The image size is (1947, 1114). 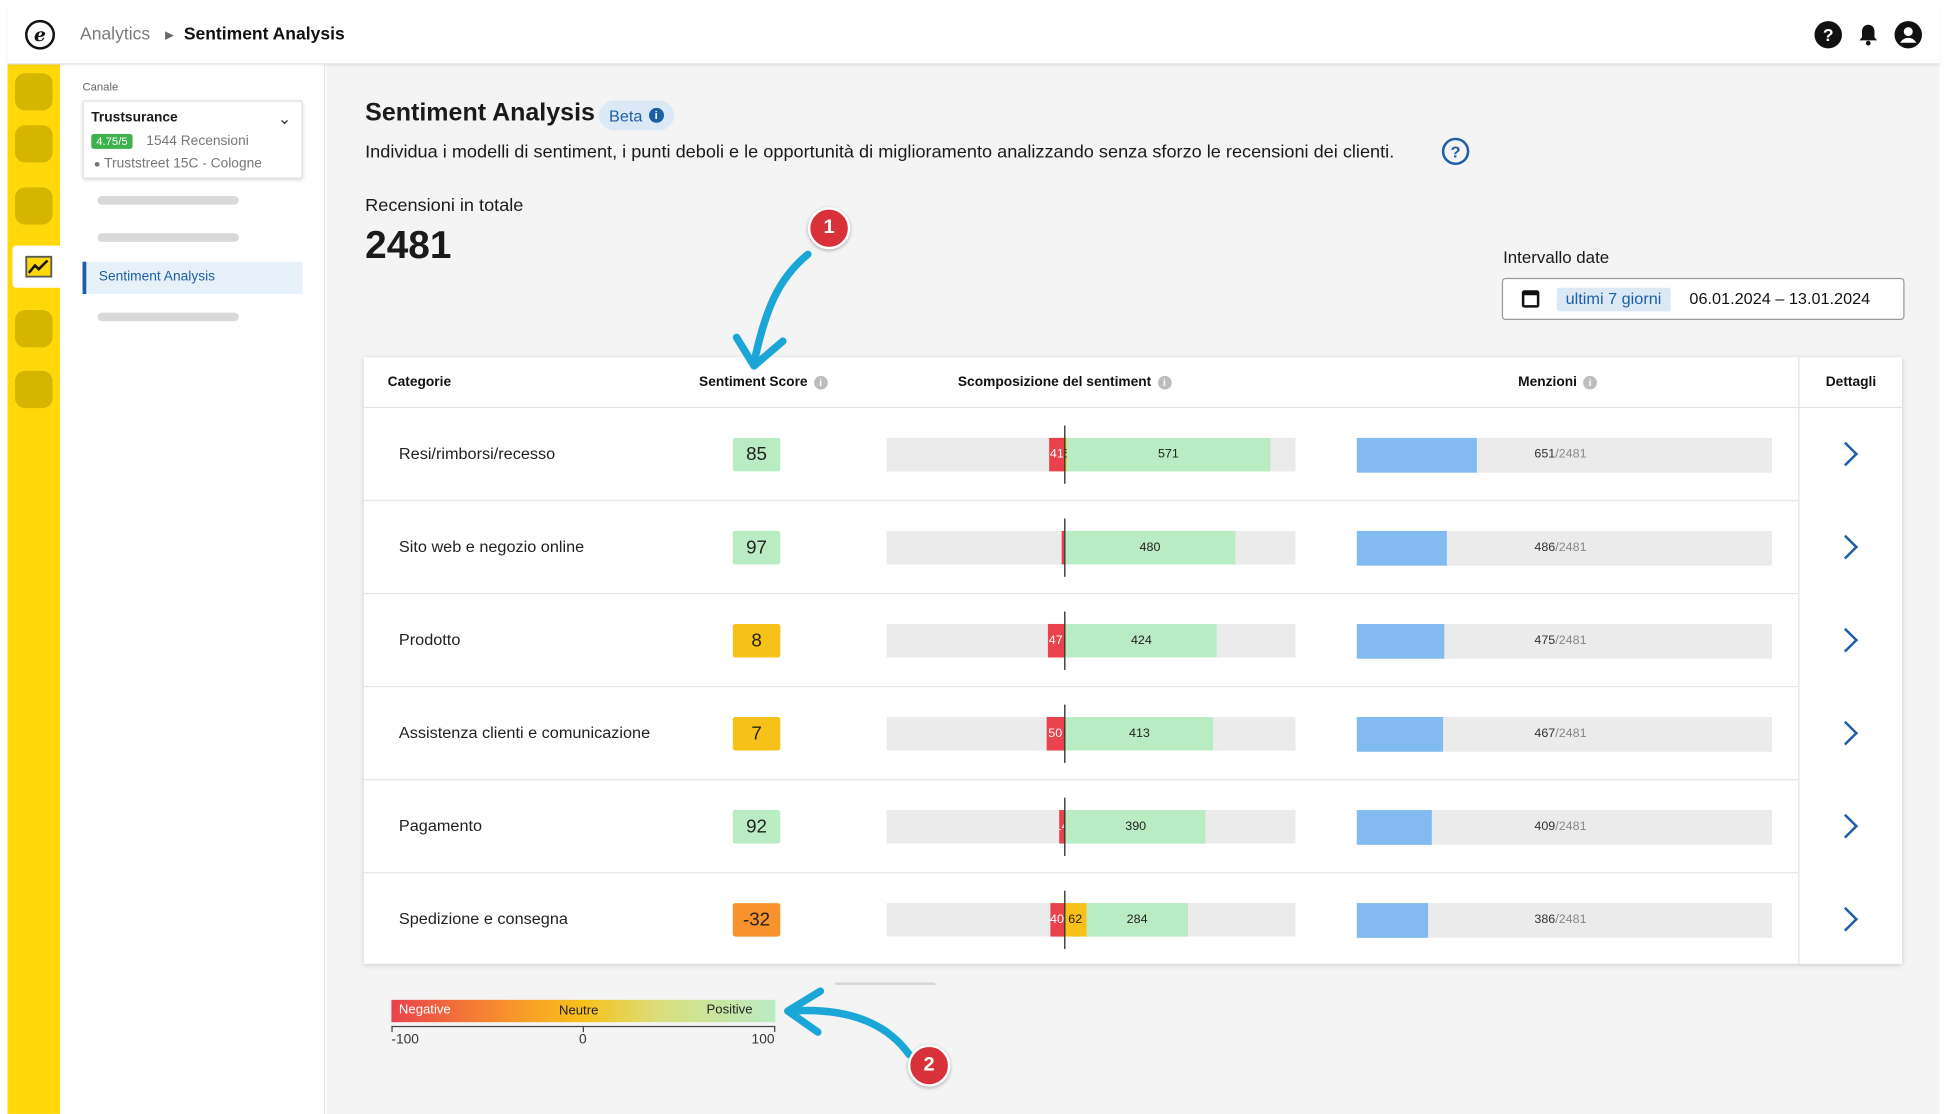 I want to click on negative-segment: 47, so click(x=1056, y=640).